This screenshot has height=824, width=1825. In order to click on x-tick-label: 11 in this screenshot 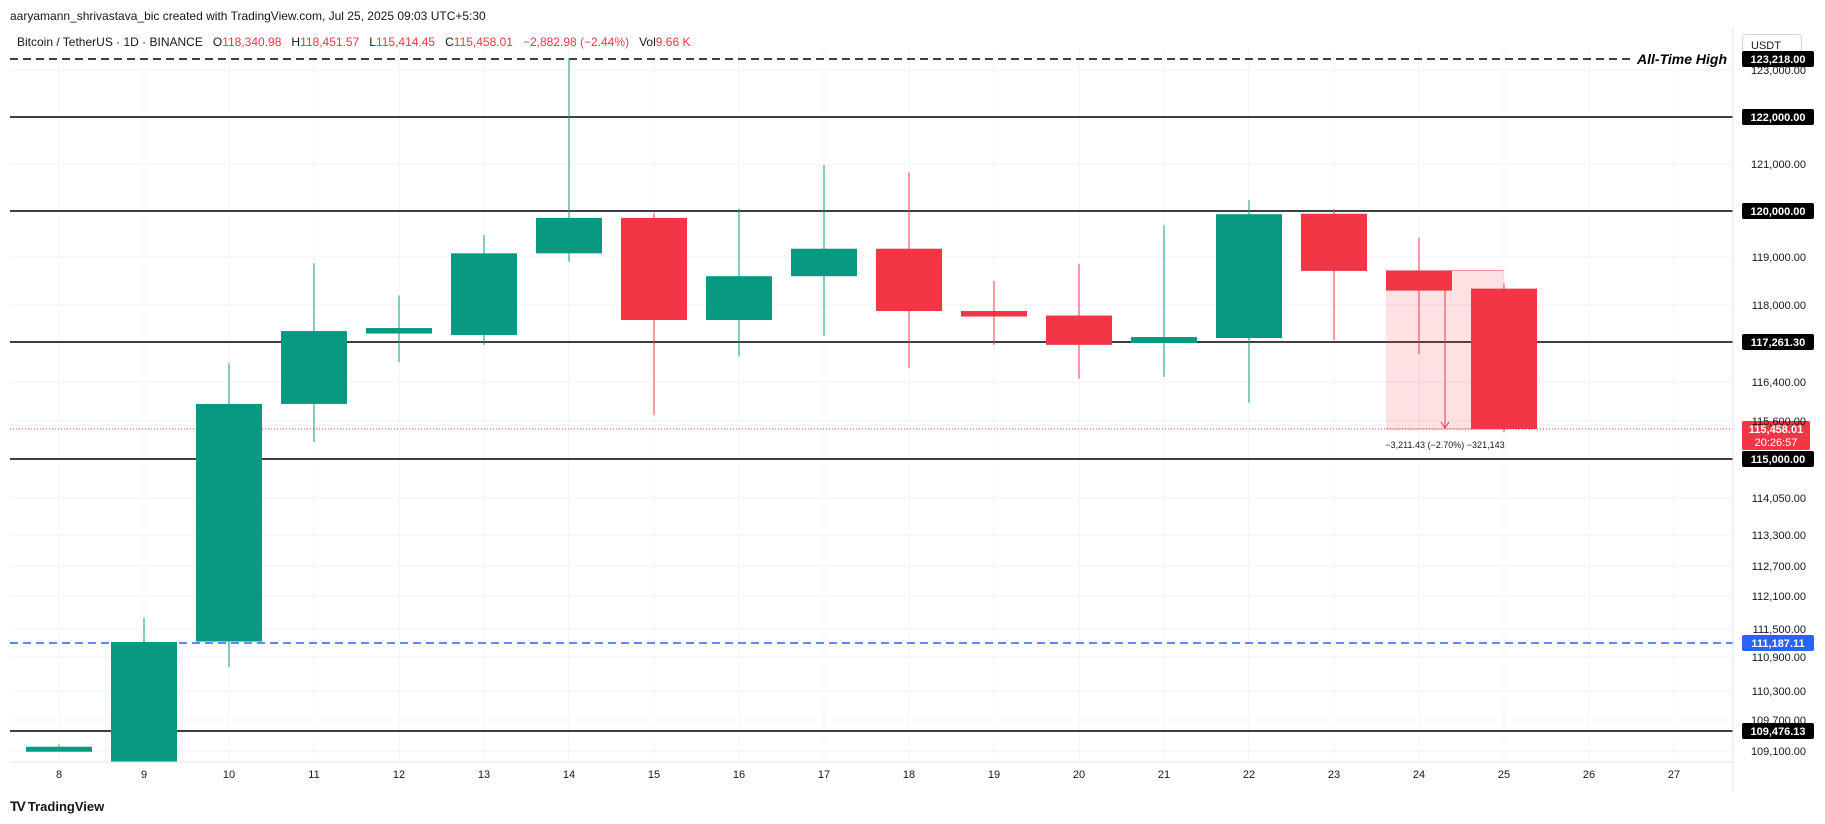, I will do `click(313, 775)`.